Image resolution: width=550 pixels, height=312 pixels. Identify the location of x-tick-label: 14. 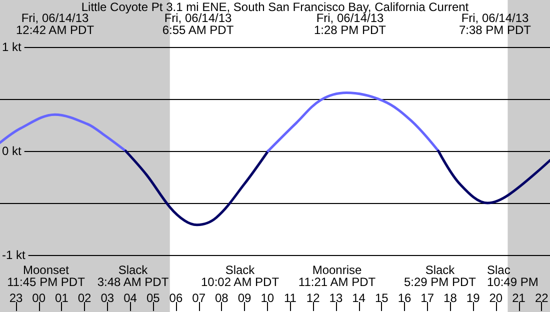
(359, 298).